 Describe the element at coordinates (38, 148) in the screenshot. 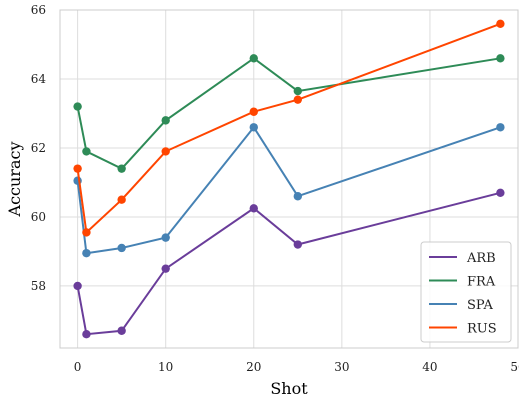

I see `y-tick-label: 62` at that location.